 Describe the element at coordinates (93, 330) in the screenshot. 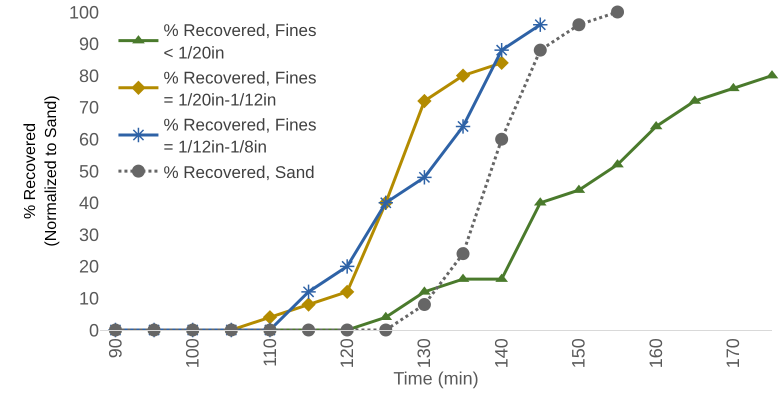

I see `y-tick-label: 0` at that location.